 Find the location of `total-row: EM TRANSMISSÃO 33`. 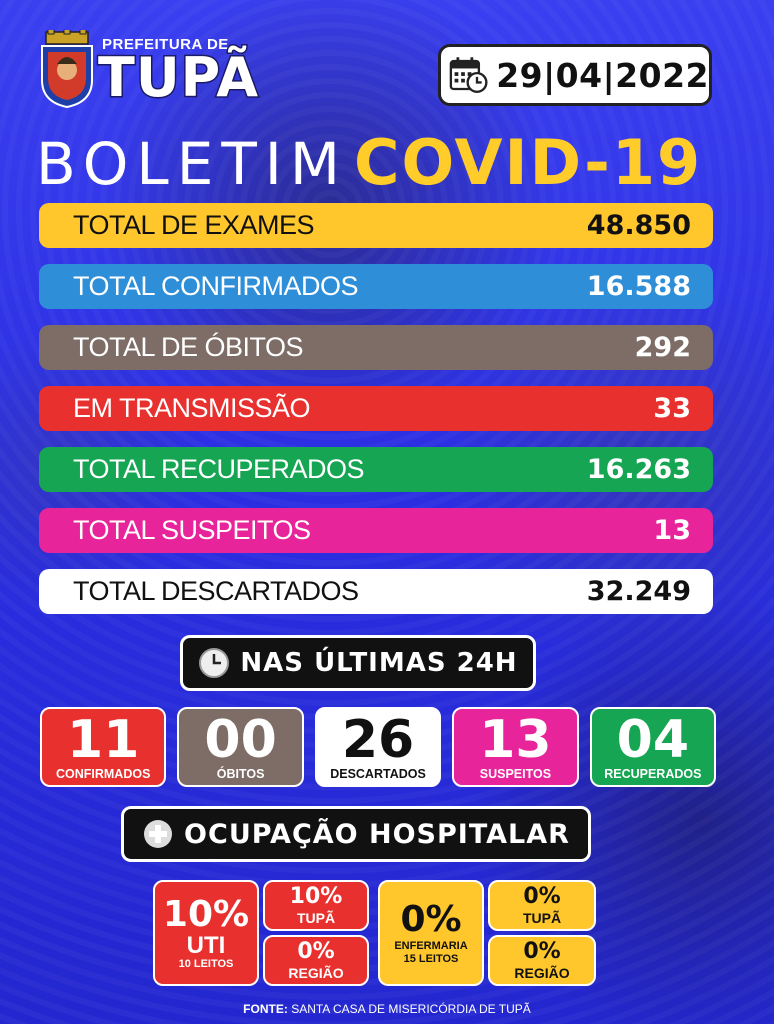

total-row: EM TRANSMISSÃO 33 is located at coordinates (376, 408).